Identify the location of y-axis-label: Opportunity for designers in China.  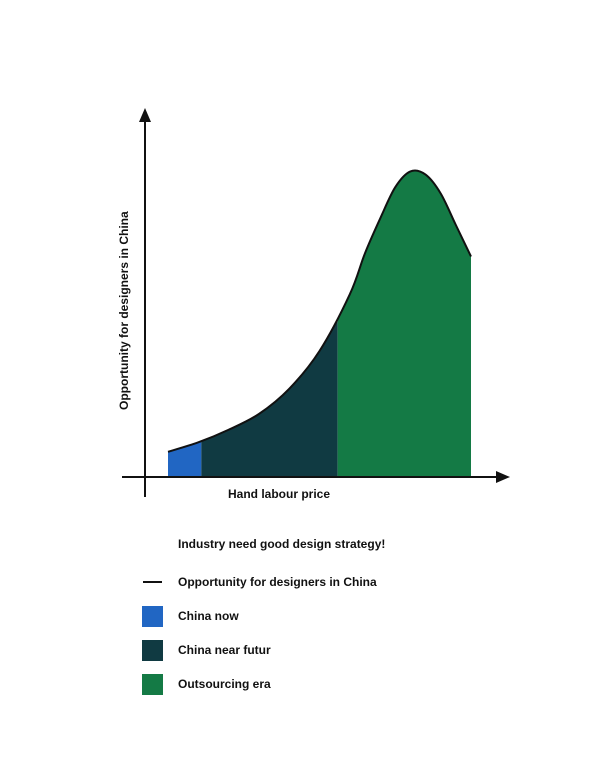
(124, 310).